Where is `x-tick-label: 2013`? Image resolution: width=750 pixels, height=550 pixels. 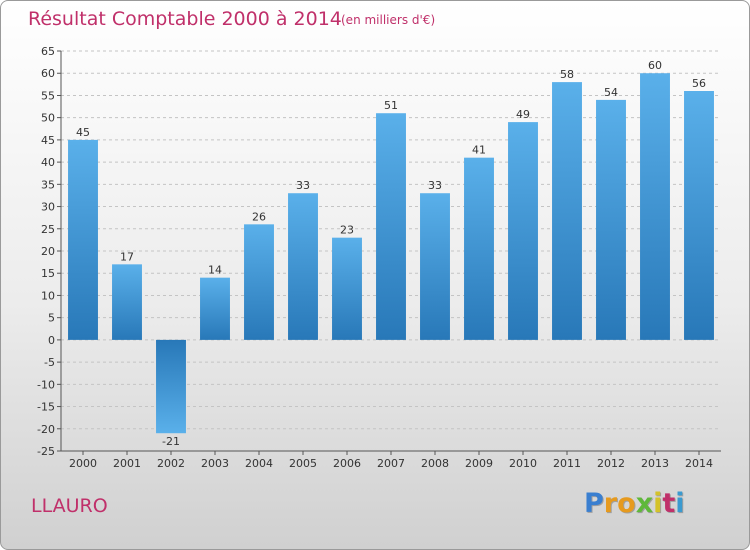
x-tick-label: 2013 is located at coordinates (655, 463).